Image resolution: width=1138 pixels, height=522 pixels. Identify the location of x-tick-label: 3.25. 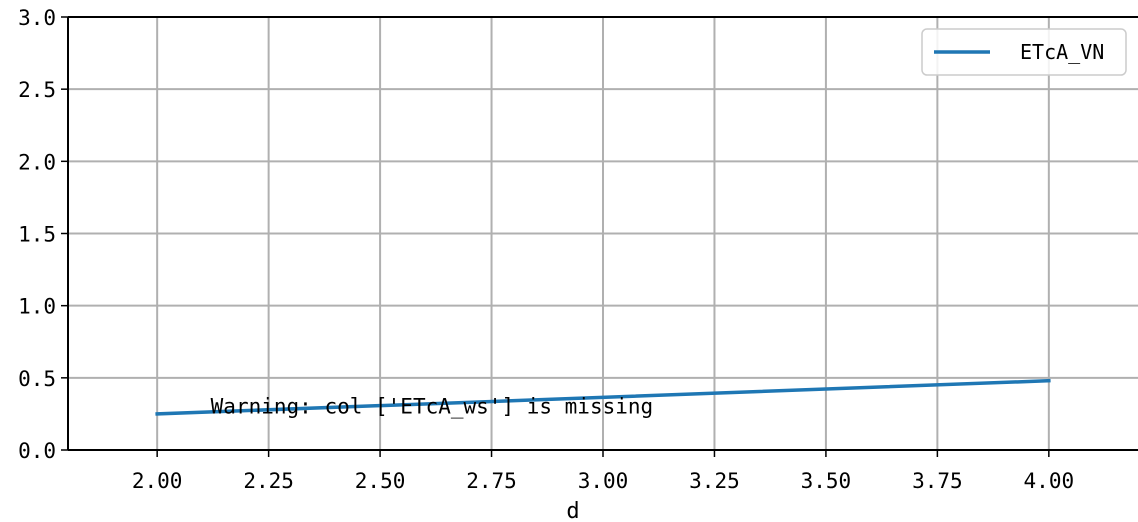
(714, 481).